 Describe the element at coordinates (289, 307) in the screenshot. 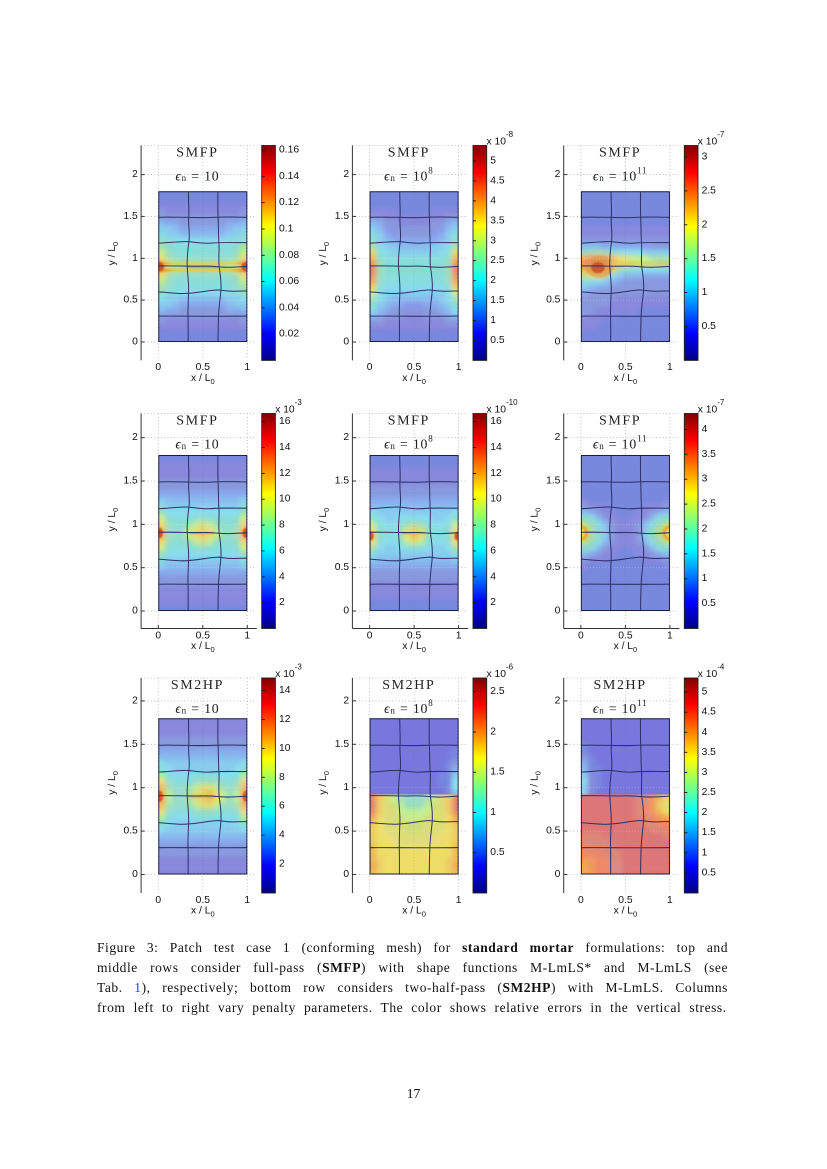

I see `svg-text: 0.04` at that location.